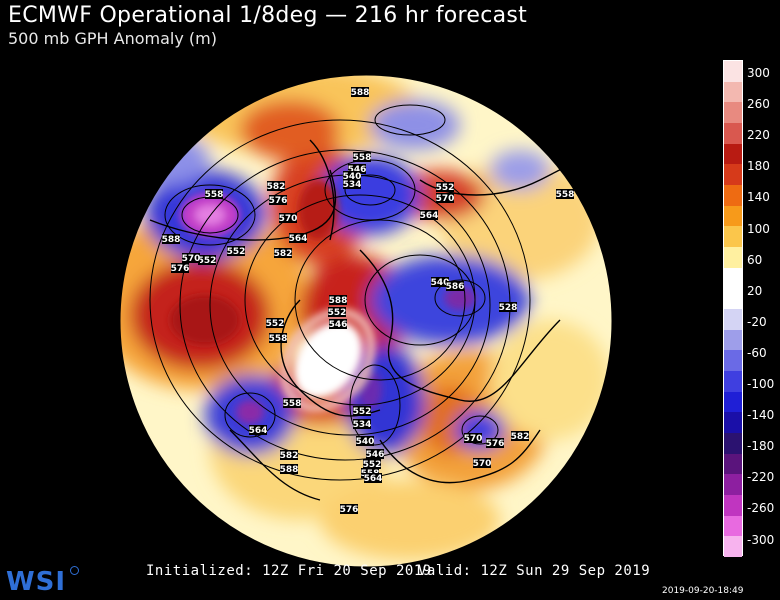 Image resolution: width=780 pixels, height=600 pixels. What do you see at coordinates (112, 38) in the screenshot?
I see `map-subtitle: 500 mb GPH Anomaly (m)` at bounding box center [112, 38].